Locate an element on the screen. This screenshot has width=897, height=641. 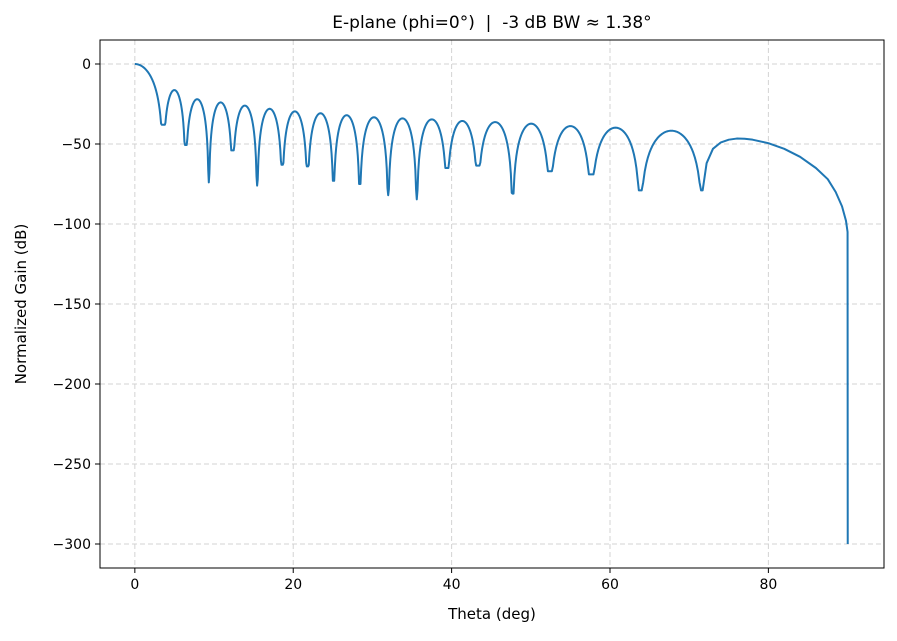
y-tick-label: −200 is located at coordinates (72, 385).